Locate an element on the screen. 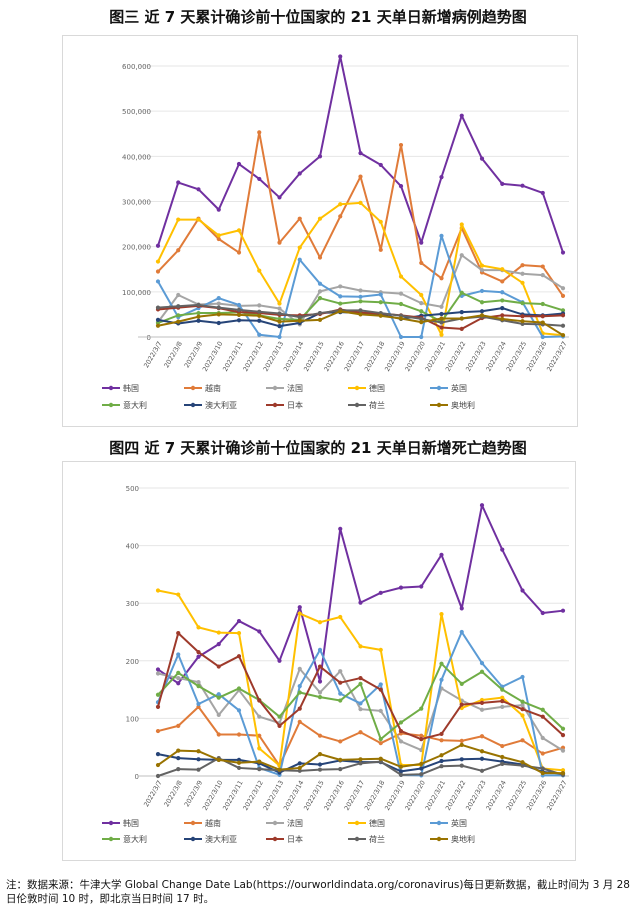 This screenshot has width=636, height=918. deaths-x-tick-label: 2022/3/7 is located at coordinates (153, 793).